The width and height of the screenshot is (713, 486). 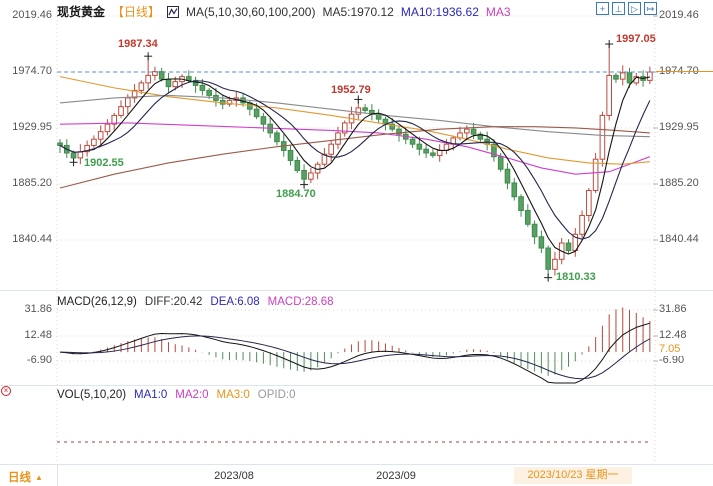 What do you see at coordinates (276, 395) in the screenshot?
I see `opid-value: OPID:0` at bounding box center [276, 395].